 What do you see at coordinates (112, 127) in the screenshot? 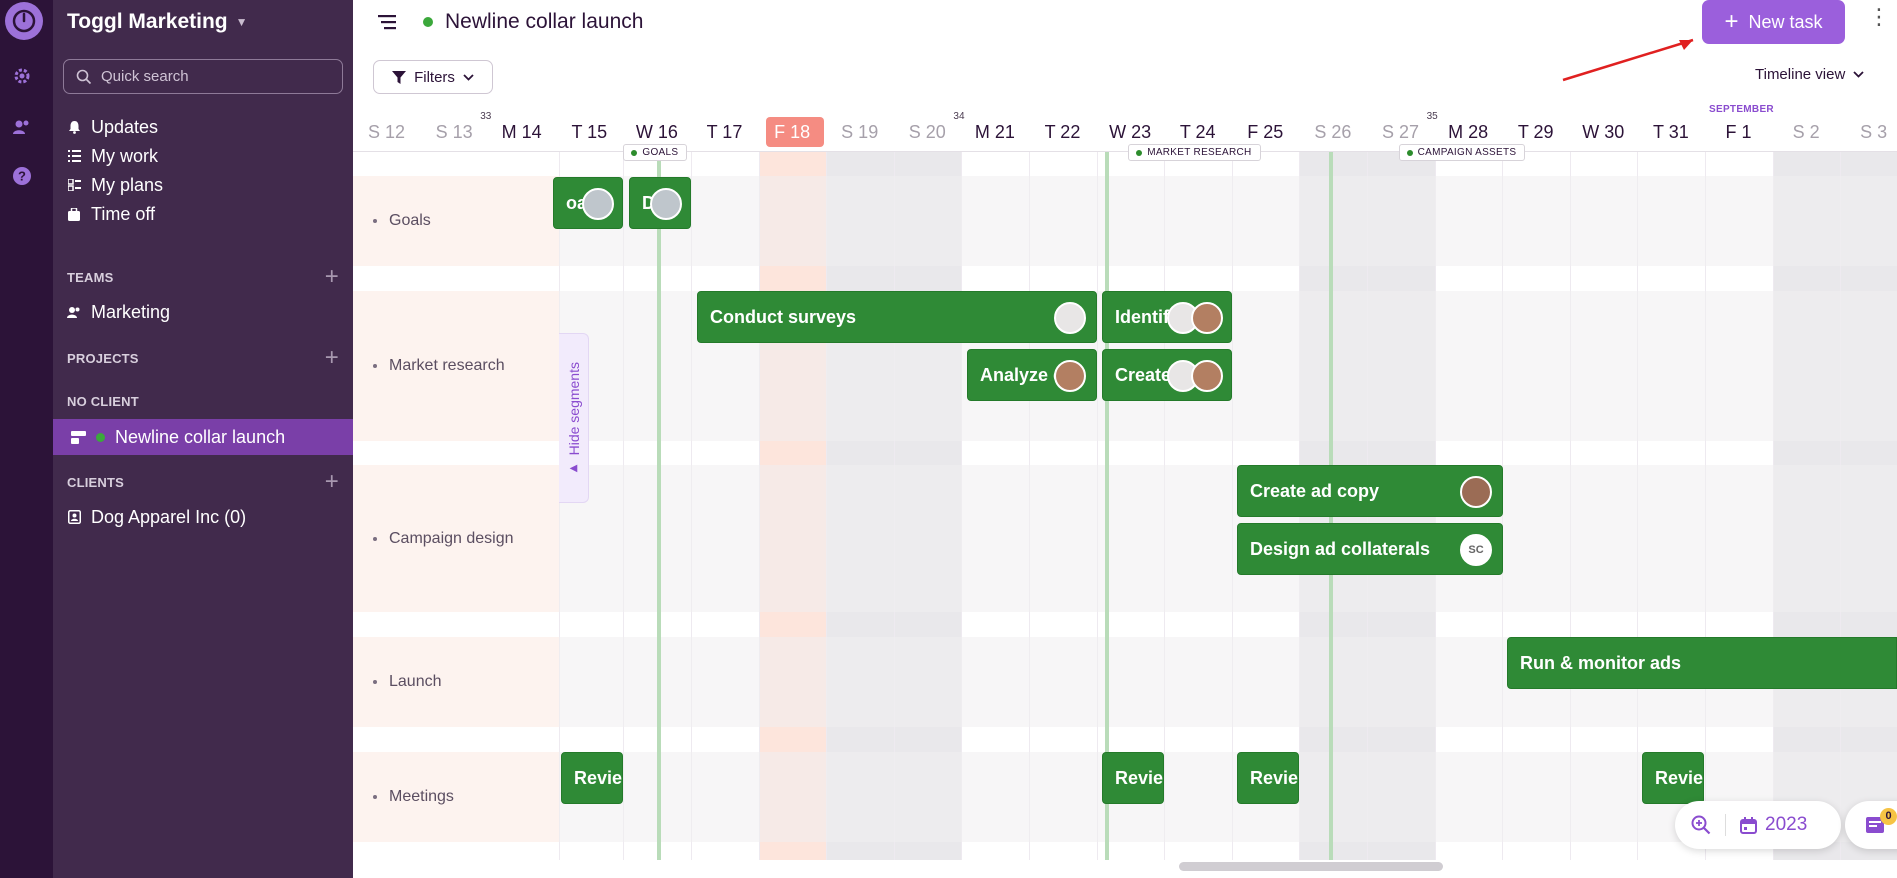
I see `nav-updates: Updates` at bounding box center [112, 127].